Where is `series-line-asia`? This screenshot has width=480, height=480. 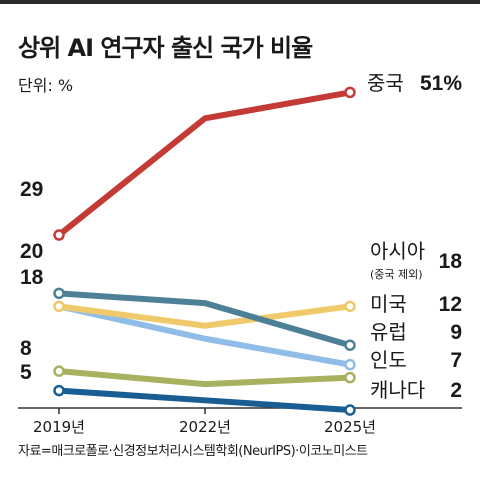
series-line-asia is located at coordinates (204, 316).